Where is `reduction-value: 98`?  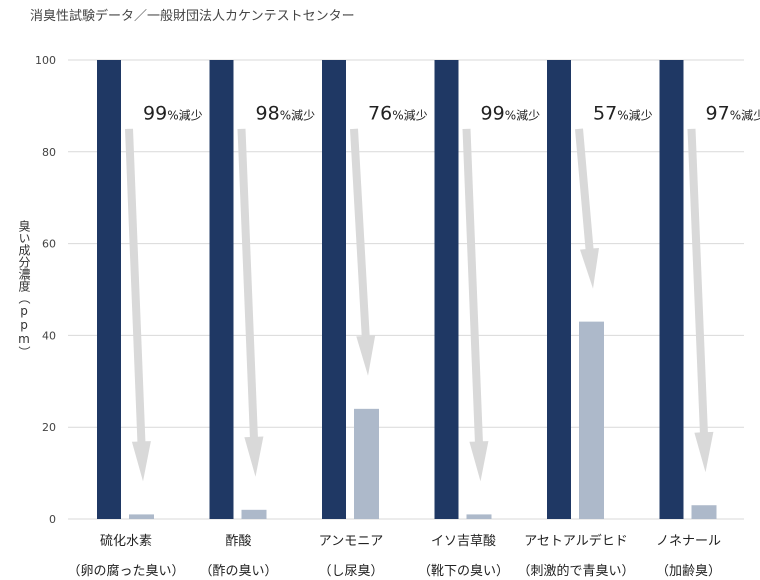
reduction-value: 98 is located at coordinates (268, 114).